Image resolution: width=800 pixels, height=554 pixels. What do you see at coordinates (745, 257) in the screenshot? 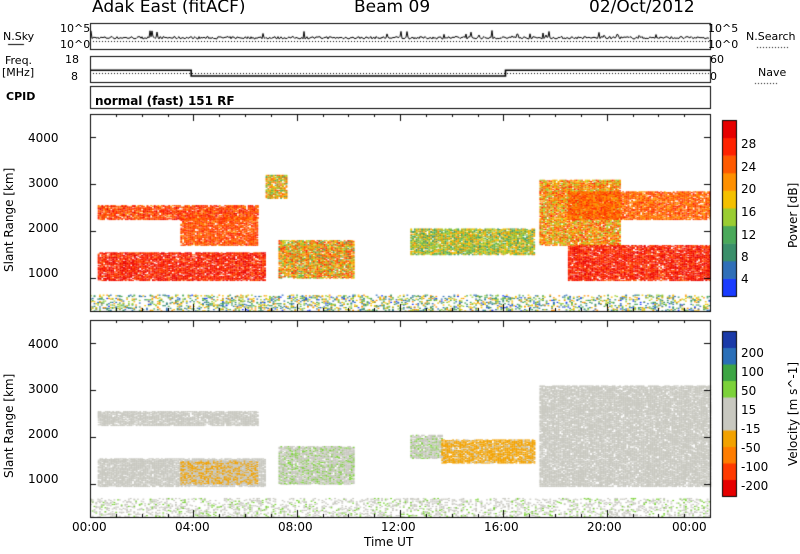
I see `power-cbar-tick-8: 8` at bounding box center [745, 257].